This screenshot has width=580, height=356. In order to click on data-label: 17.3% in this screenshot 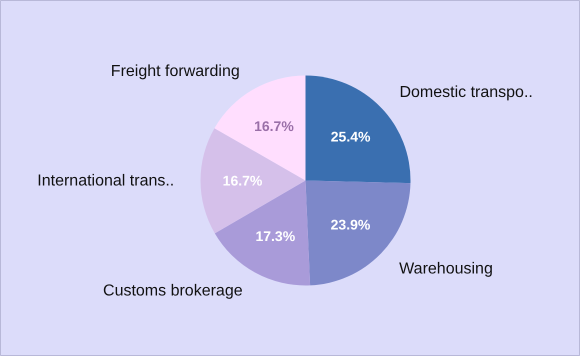, I will do `click(275, 236)`.